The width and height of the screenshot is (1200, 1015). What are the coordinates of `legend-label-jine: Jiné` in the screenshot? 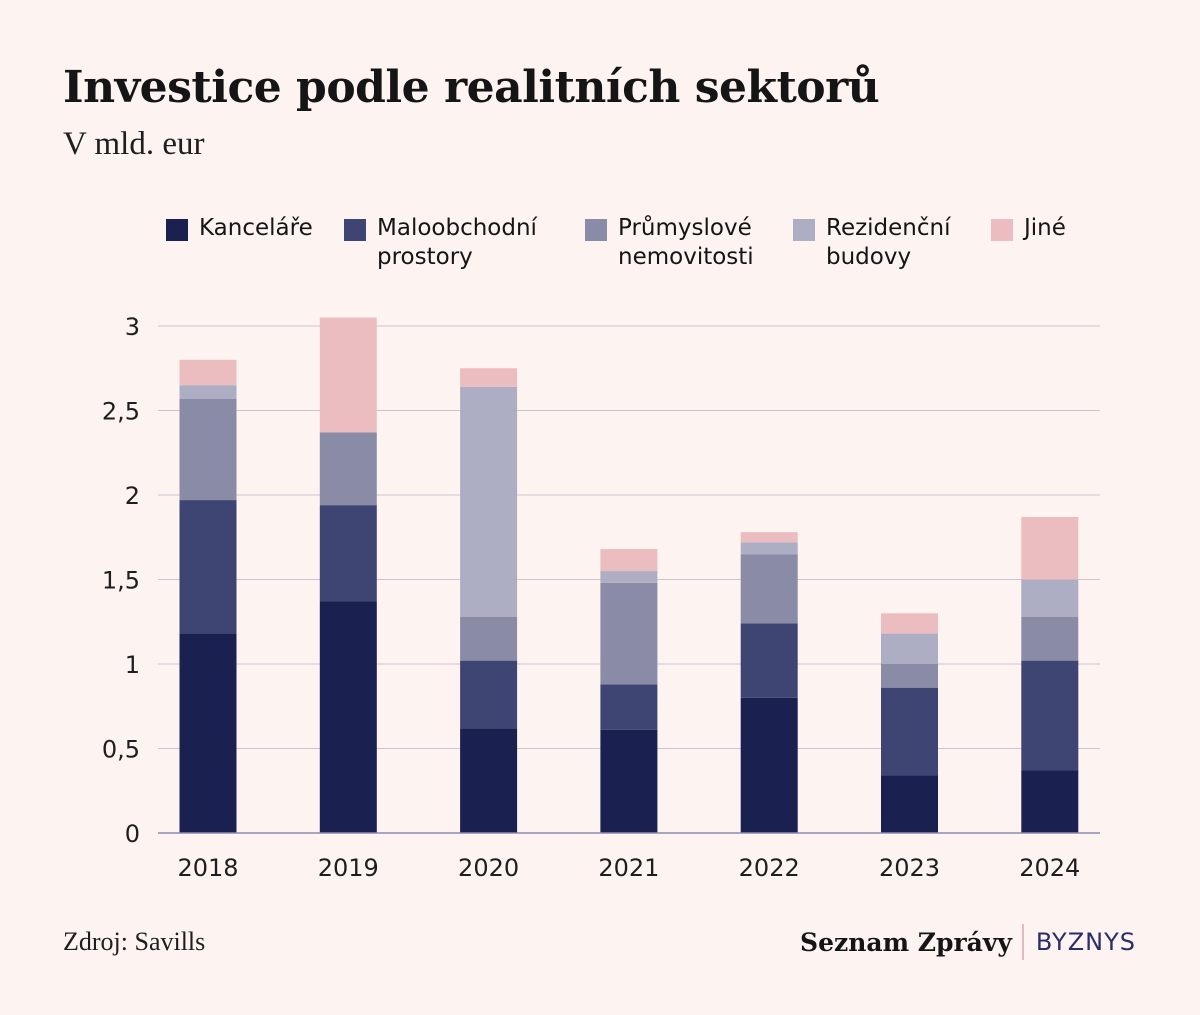 It's located at (1045, 228).